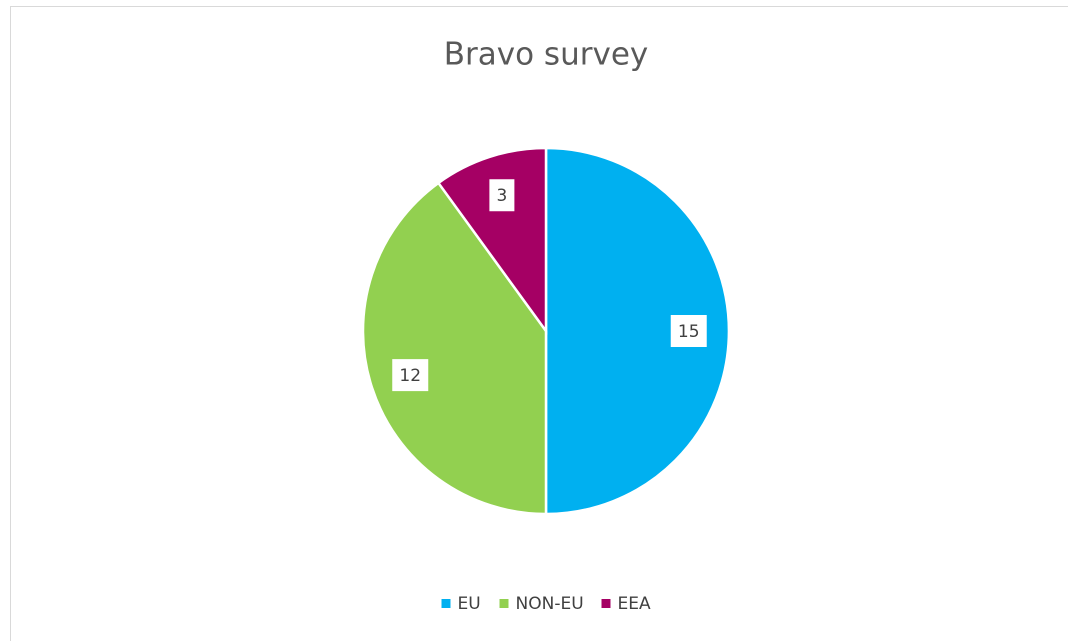 The width and height of the screenshot is (1068, 641). I want to click on legend-label: NON-EU, so click(550, 604).